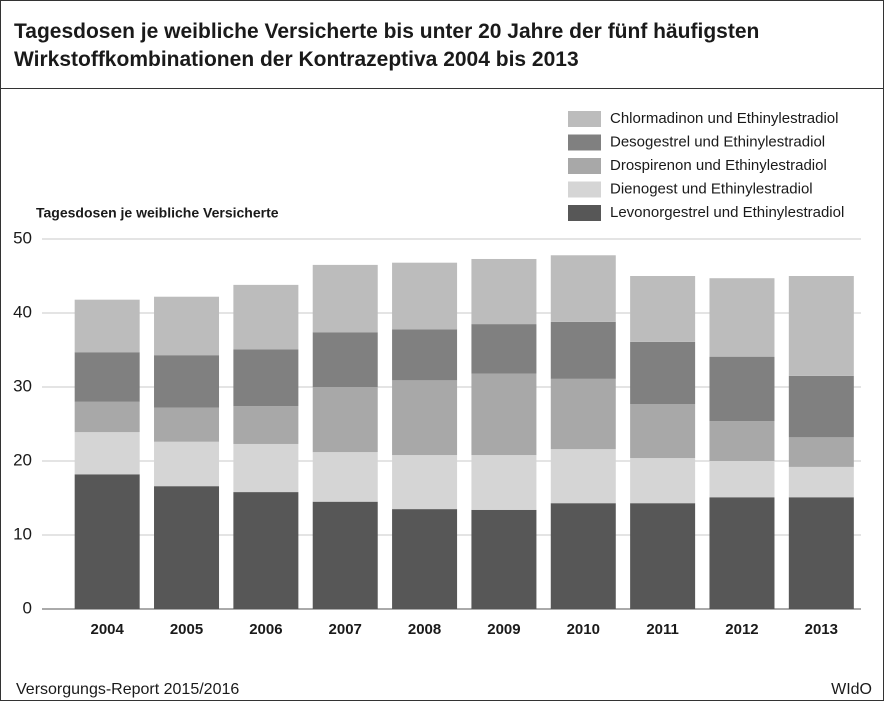 The image size is (884, 701). Describe the element at coordinates (265, 629) in the screenshot. I see `x-tick-label: 2006` at that location.